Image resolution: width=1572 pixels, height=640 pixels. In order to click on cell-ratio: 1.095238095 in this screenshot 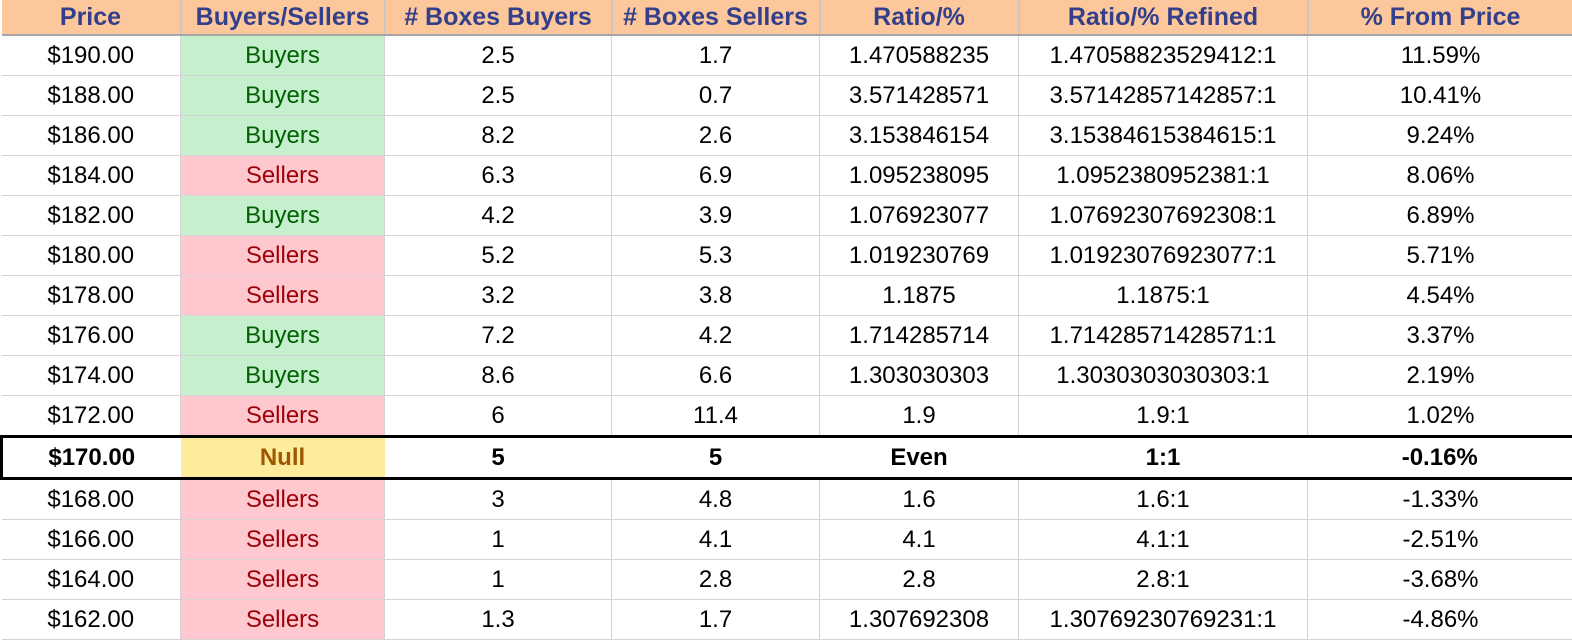, I will do `click(919, 175)`.